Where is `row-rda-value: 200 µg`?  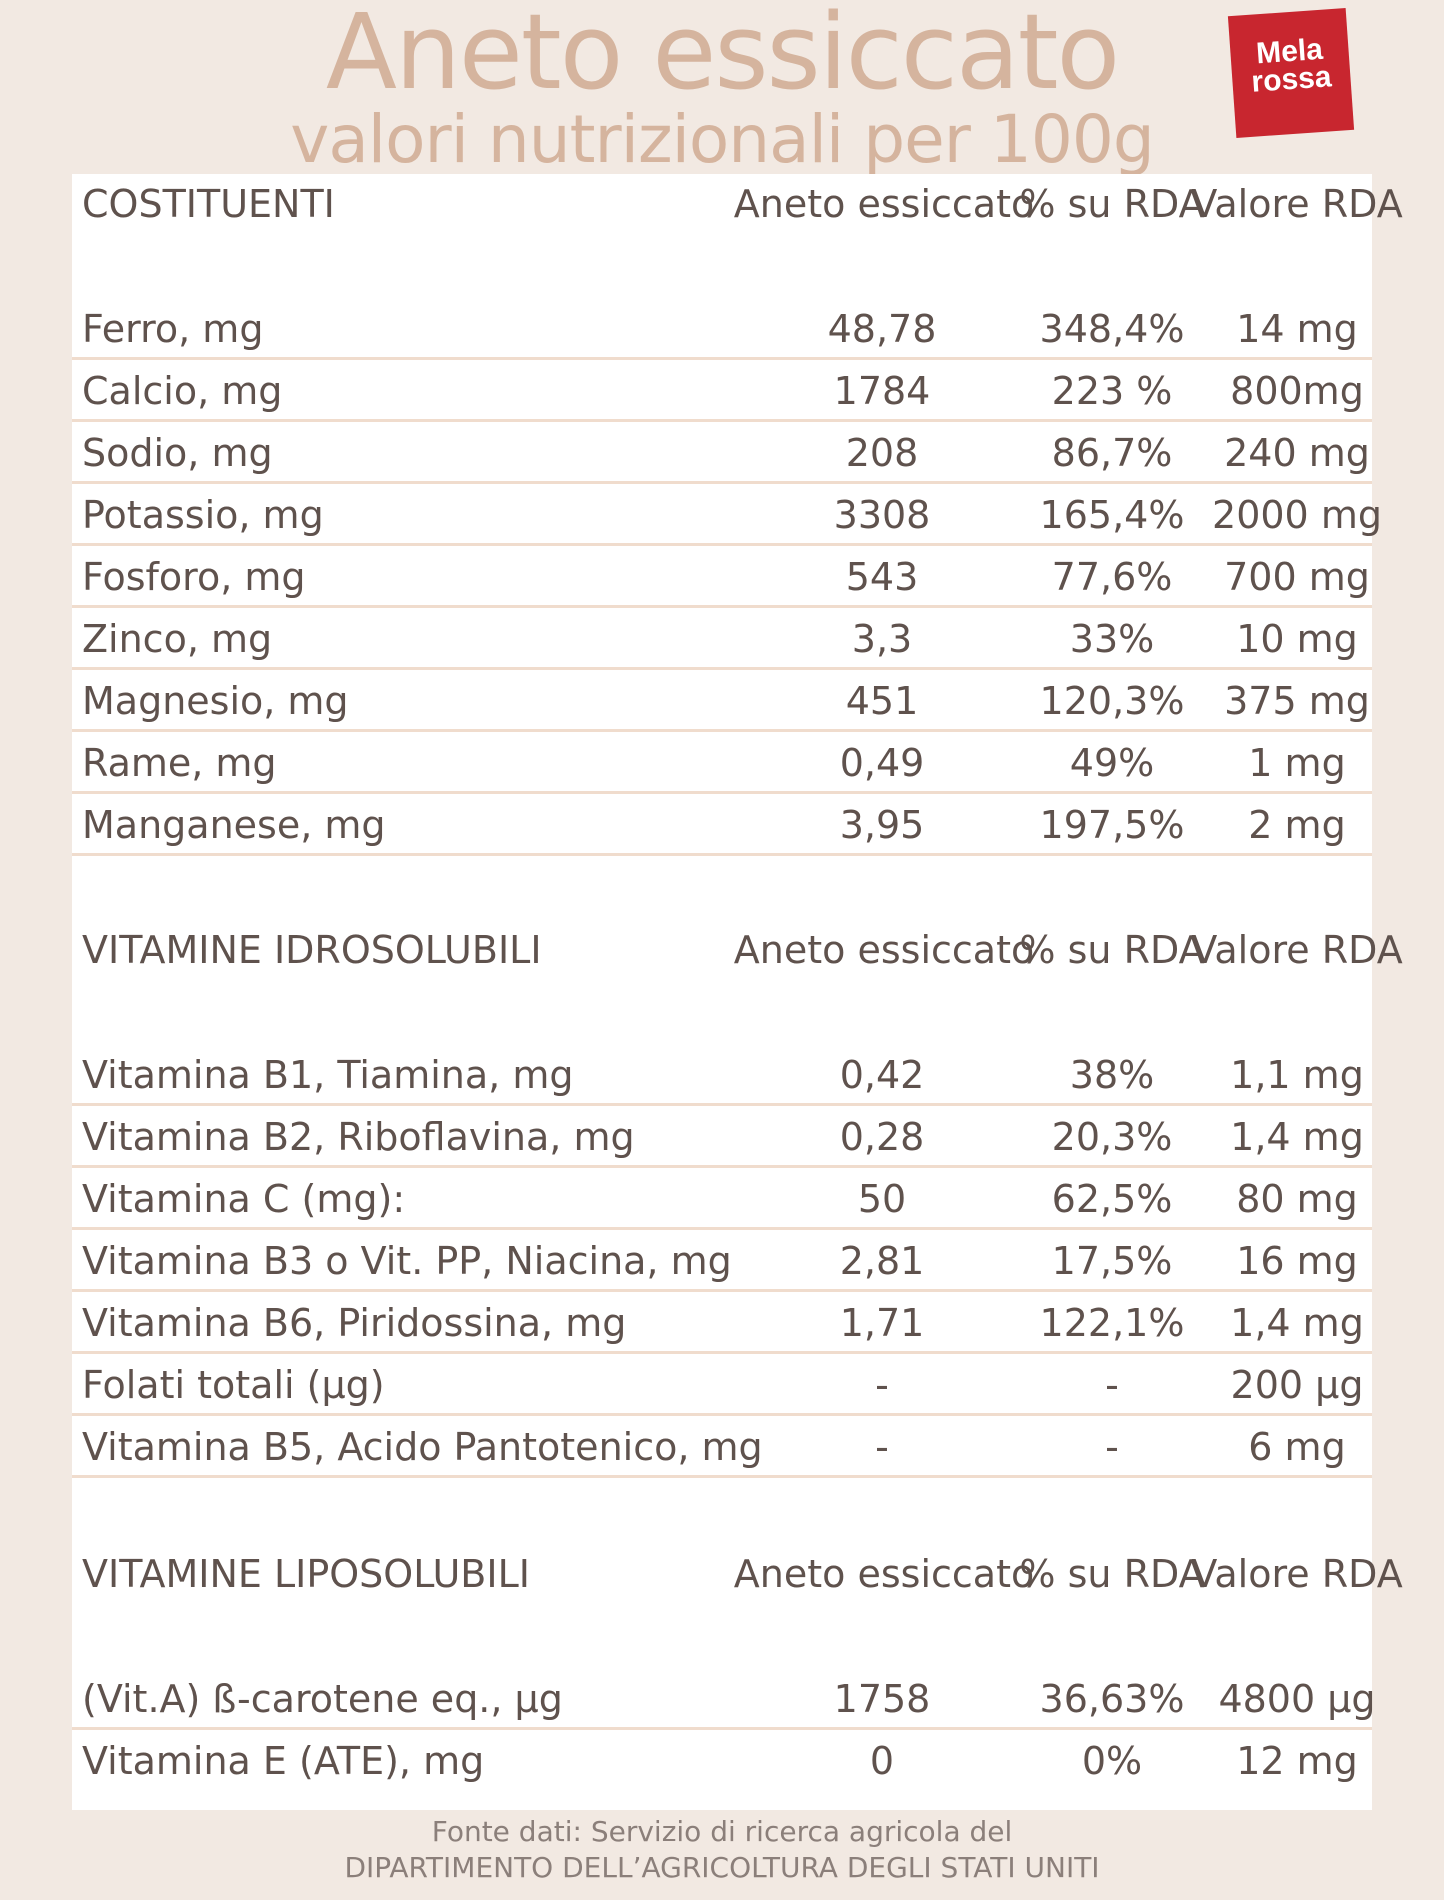 row-rda-value: 200 µg is located at coordinates (1297, 1385).